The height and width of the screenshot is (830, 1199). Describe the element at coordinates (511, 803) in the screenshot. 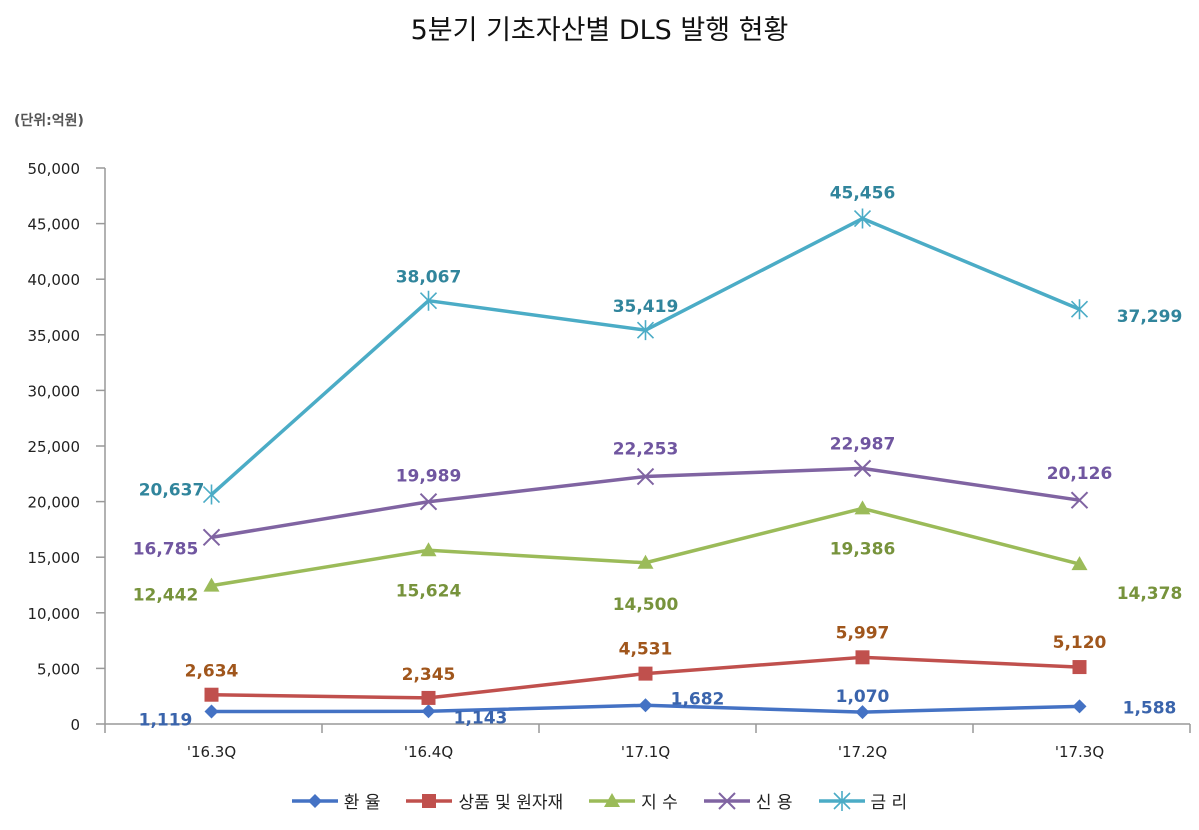

I see `legend-label: 상품 및 원자재` at that location.